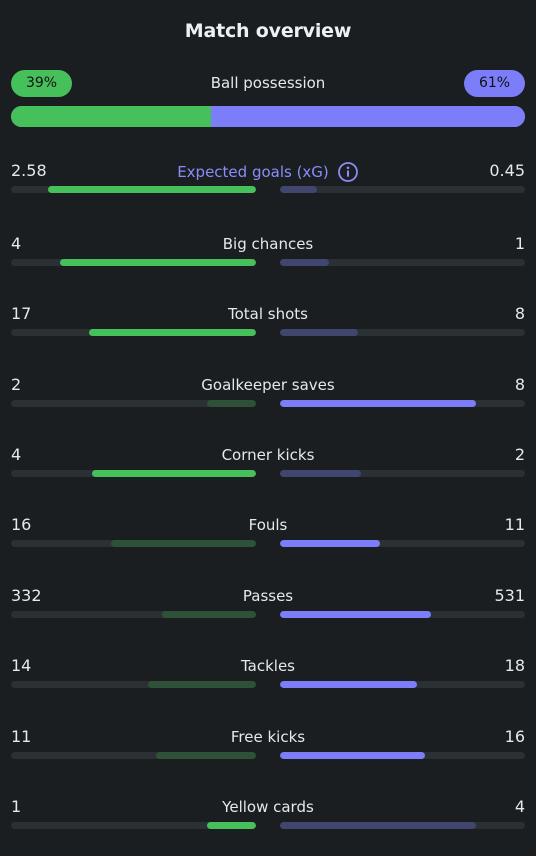 Image resolution: width=536 pixels, height=856 pixels. I want to click on home-possession-badge: 39%, so click(41, 83).